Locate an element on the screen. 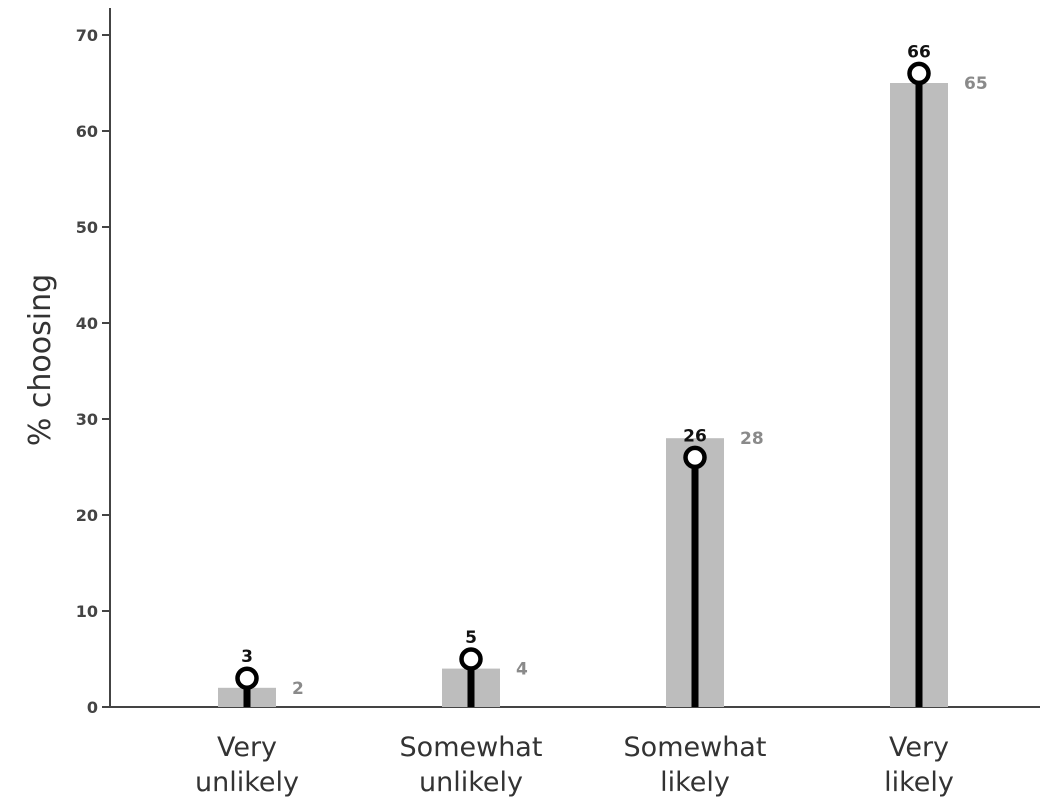 The width and height of the screenshot is (1046, 801). x-category-label: Very likely is located at coordinates (919, 765).